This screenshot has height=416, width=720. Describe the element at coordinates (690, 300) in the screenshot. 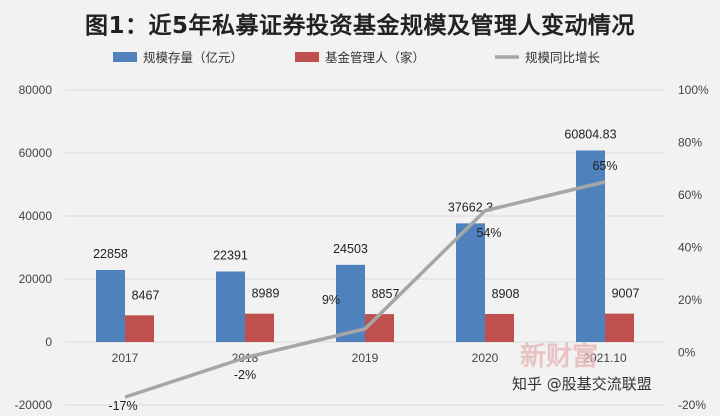

I see `y-right-tick-label: 20%` at that location.